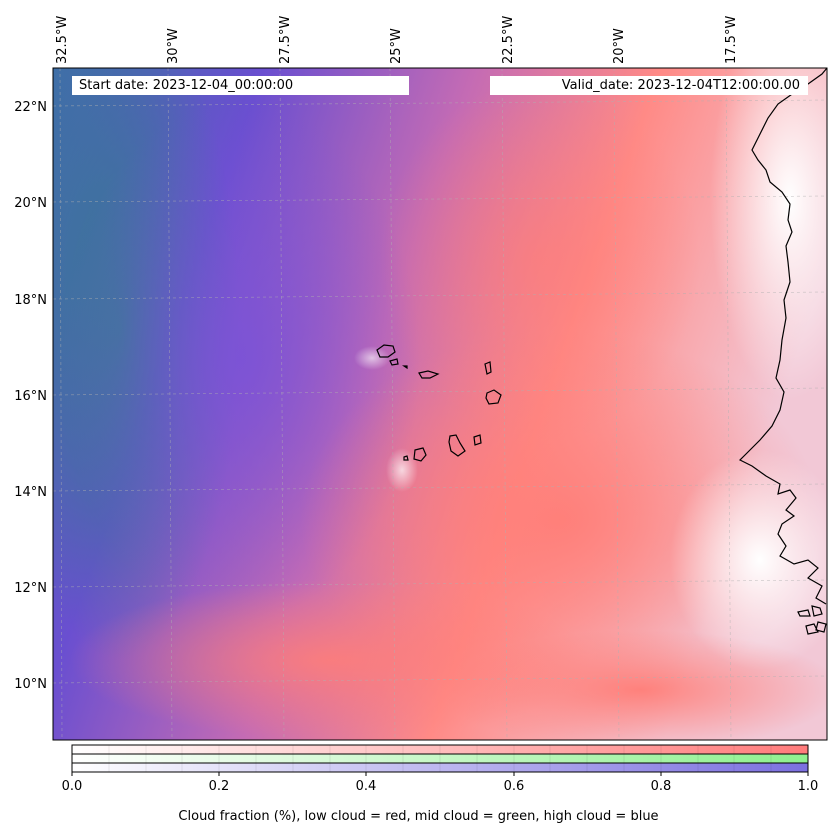 This screenshot has height=836, width=837. What do you see at coordinates (493, 397) in the screenshot?
I see `island-boa-vista` at bounding box center [493, 397].